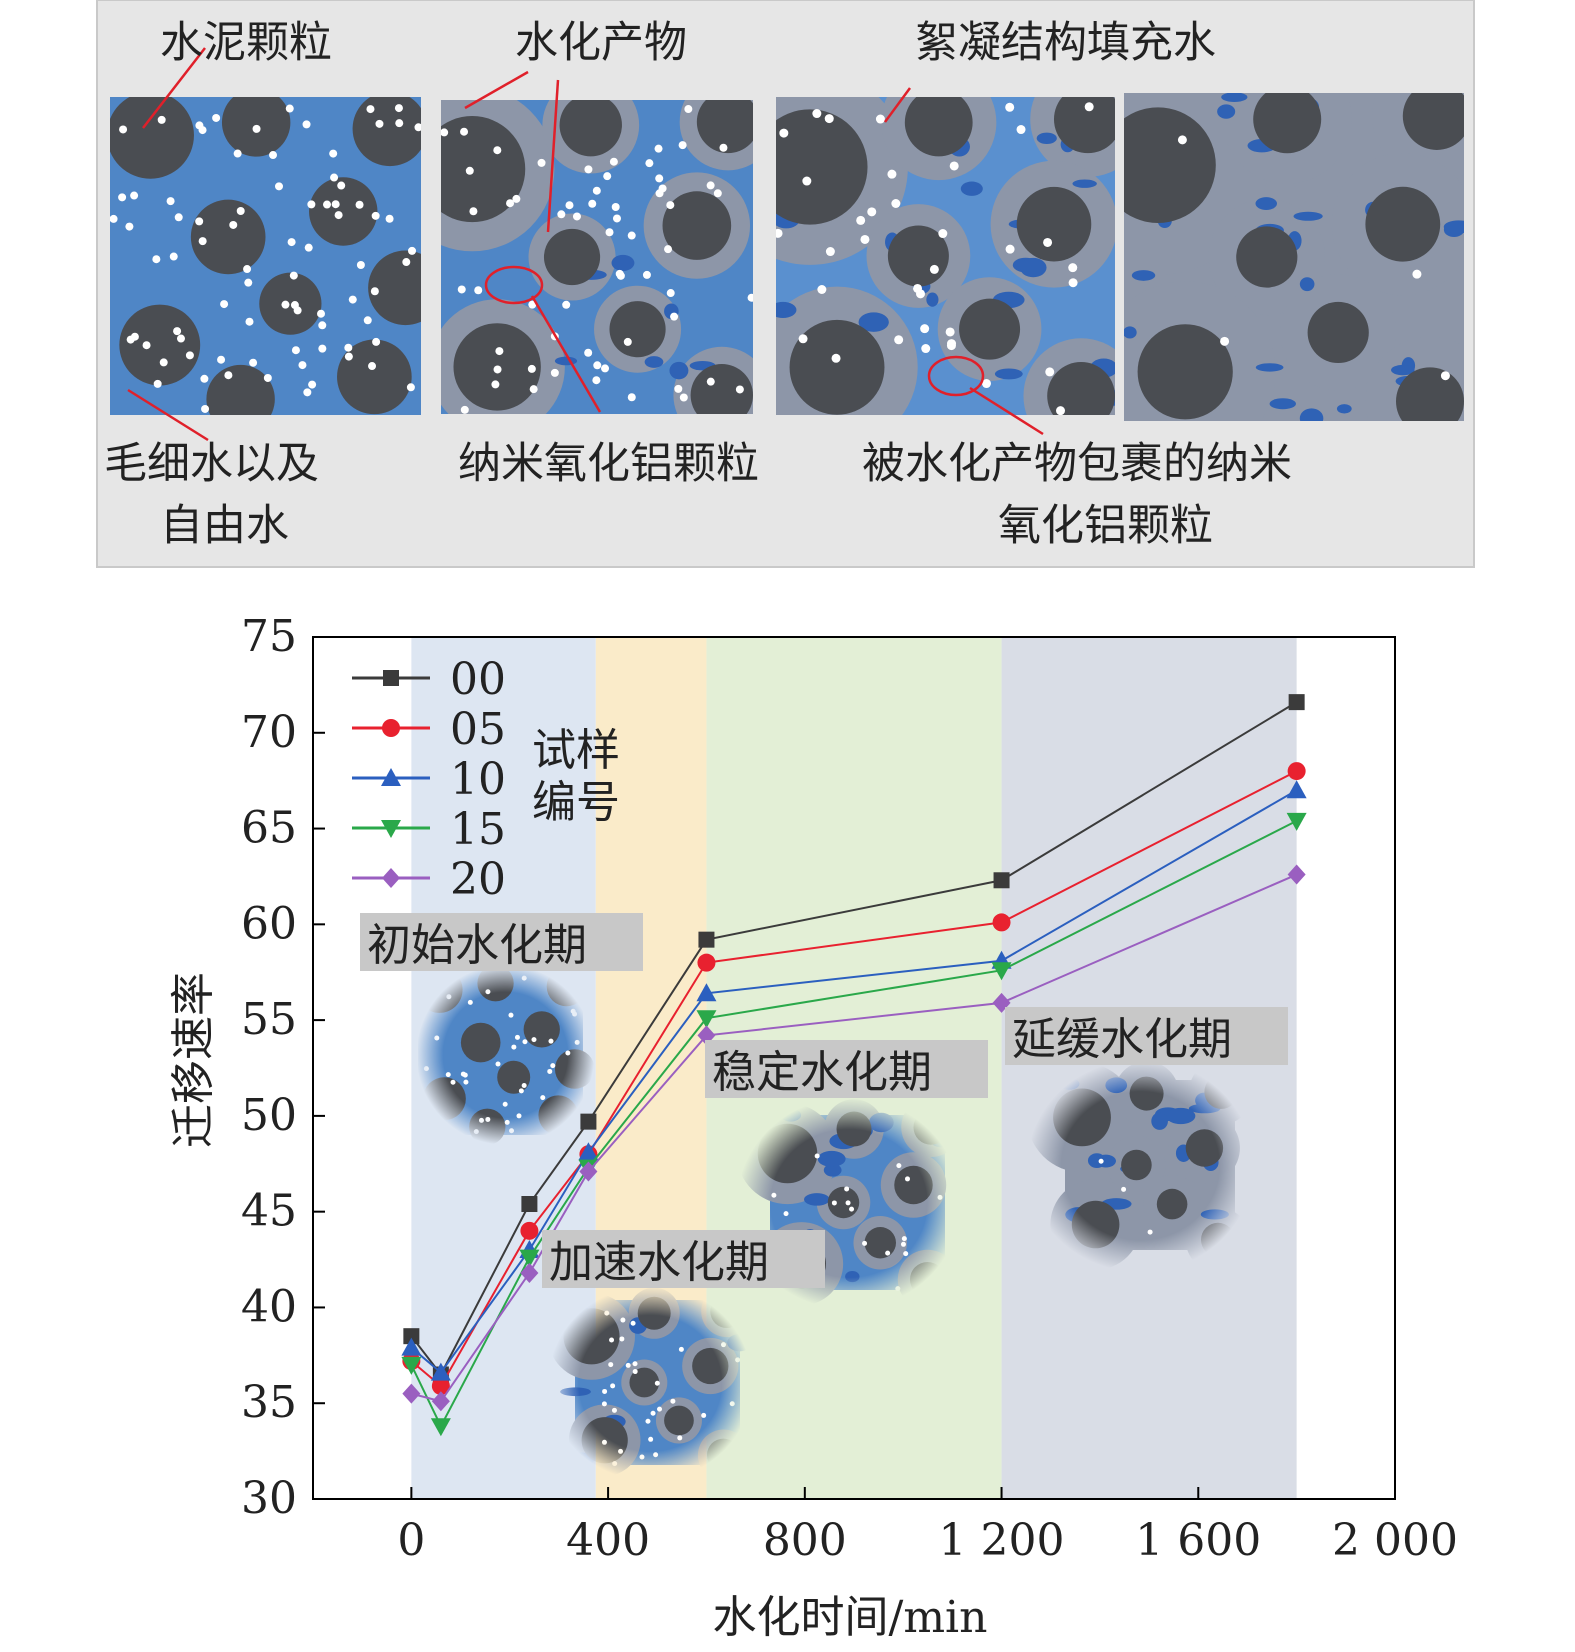 The height and width of the screenshot is (1652, 1575). What do you see at coordinates (269, 1211) in the screenshot?
I see `y-tick-label: 45` at bounding box center [269, 1211].